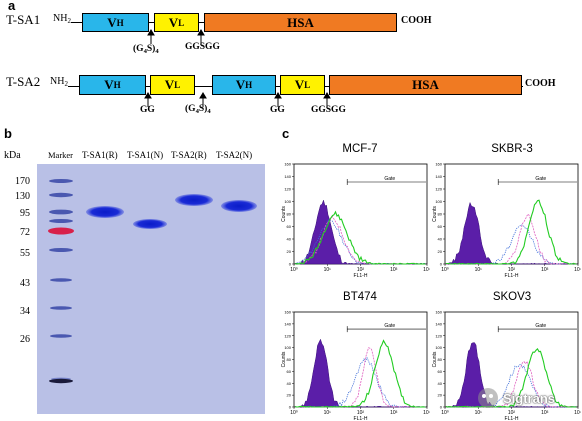 The width and height of the screenshot is (582, 421). Describe the element at coordinates (61, 231) in the screenshot. I see `marker-red-band` at that location.